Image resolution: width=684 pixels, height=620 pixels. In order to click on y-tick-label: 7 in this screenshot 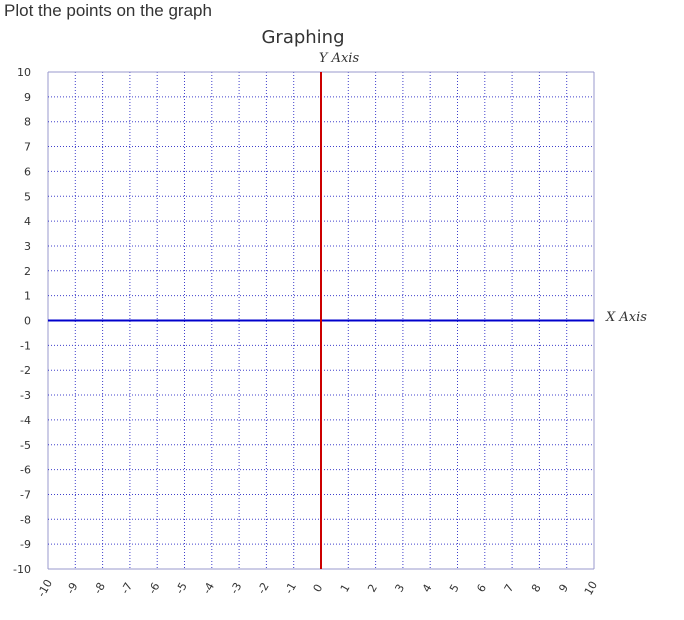, I will do `click(27, 147)`.